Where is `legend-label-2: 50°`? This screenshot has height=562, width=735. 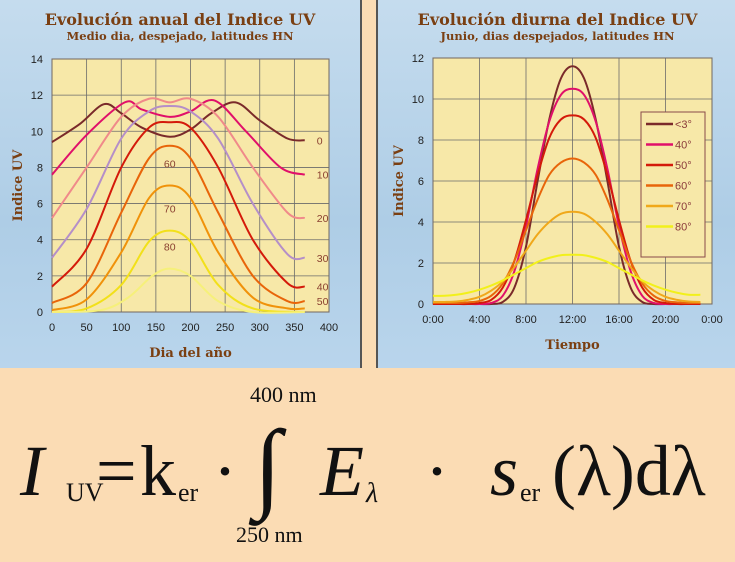
legend-label-2: 50° is located at coordinates (683, 166).